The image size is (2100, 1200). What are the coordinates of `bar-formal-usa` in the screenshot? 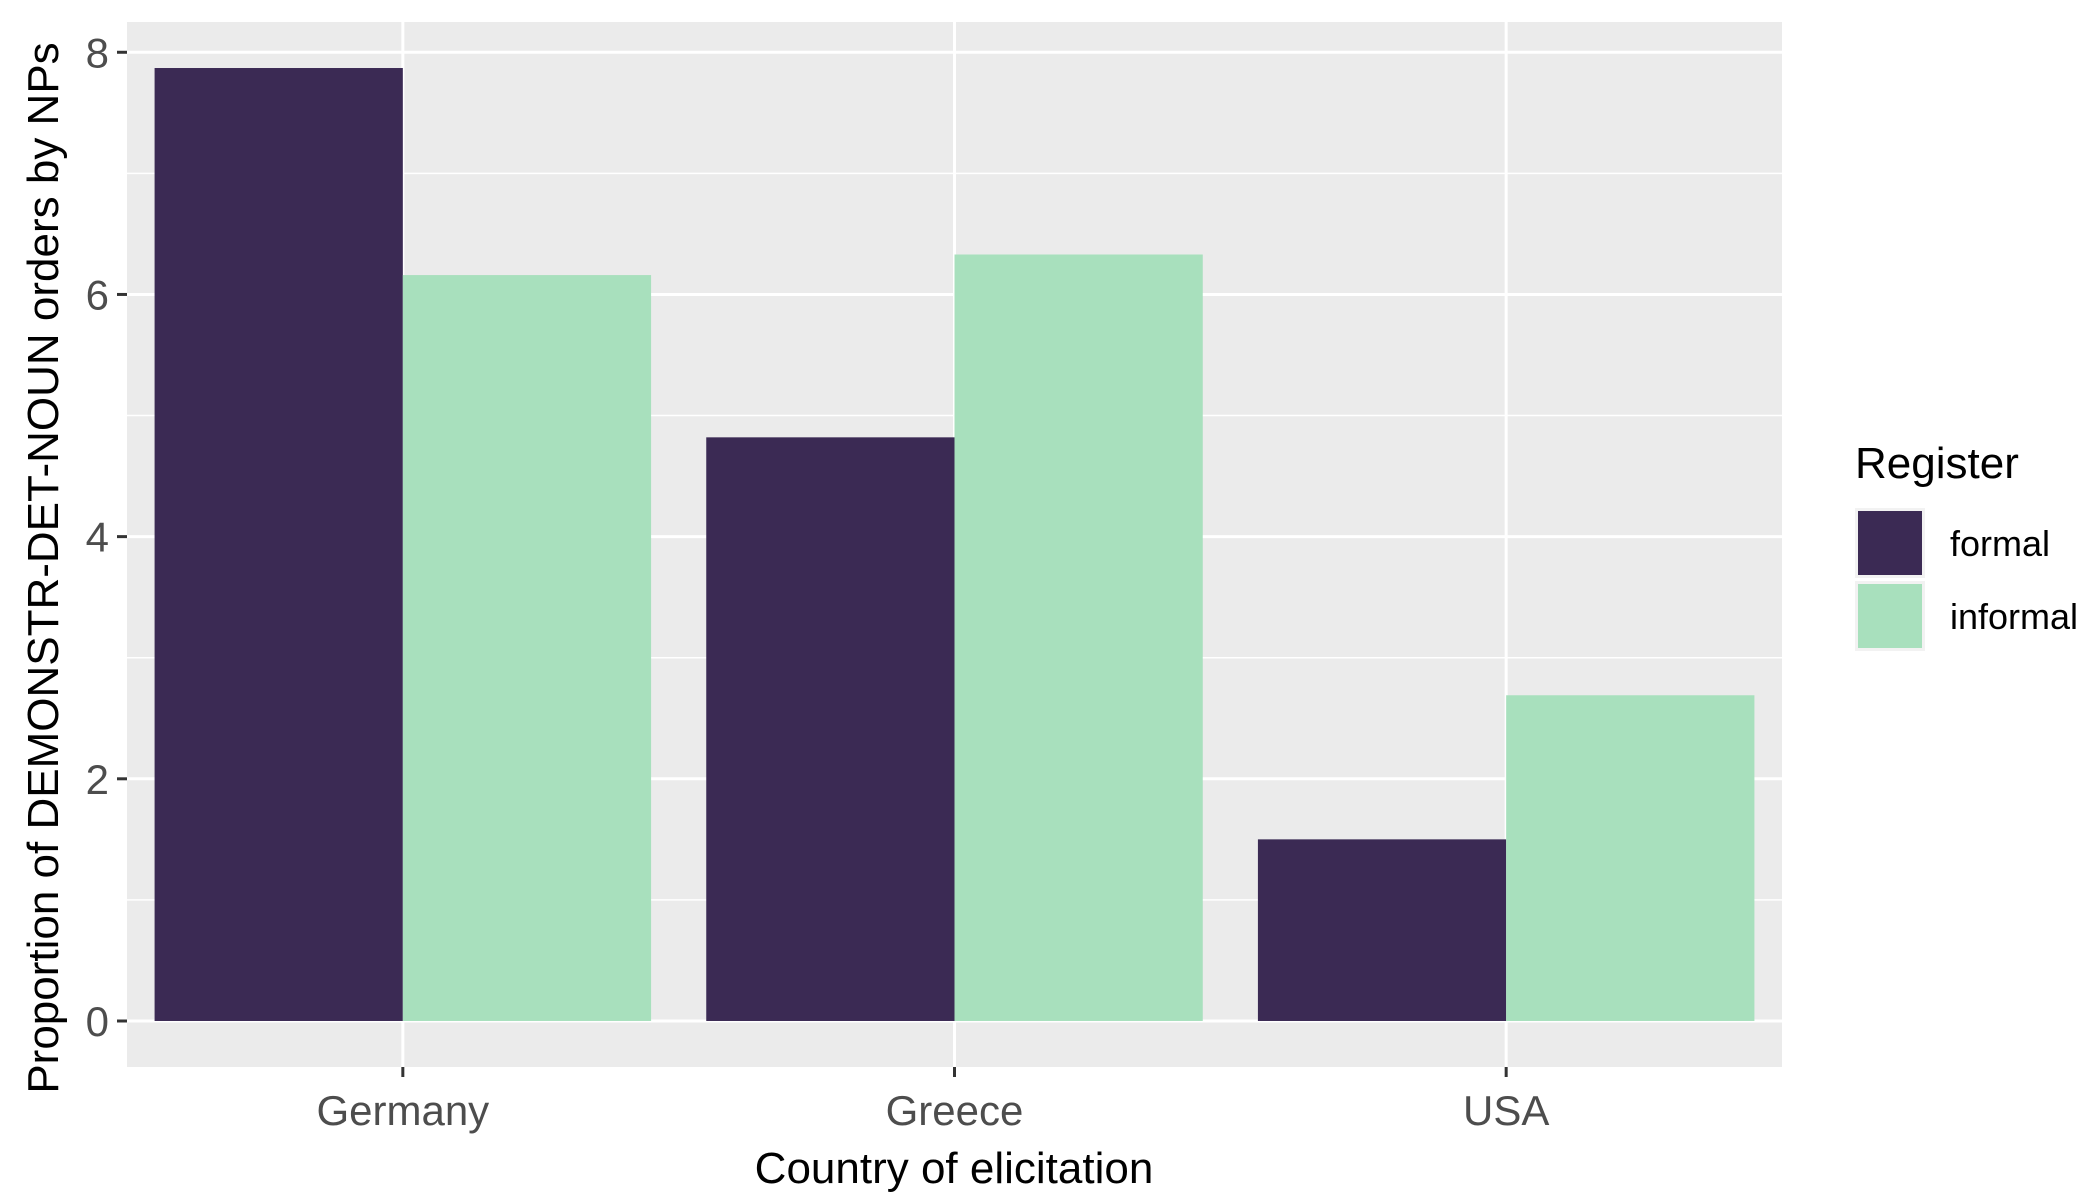 It's located at (1382, 930).